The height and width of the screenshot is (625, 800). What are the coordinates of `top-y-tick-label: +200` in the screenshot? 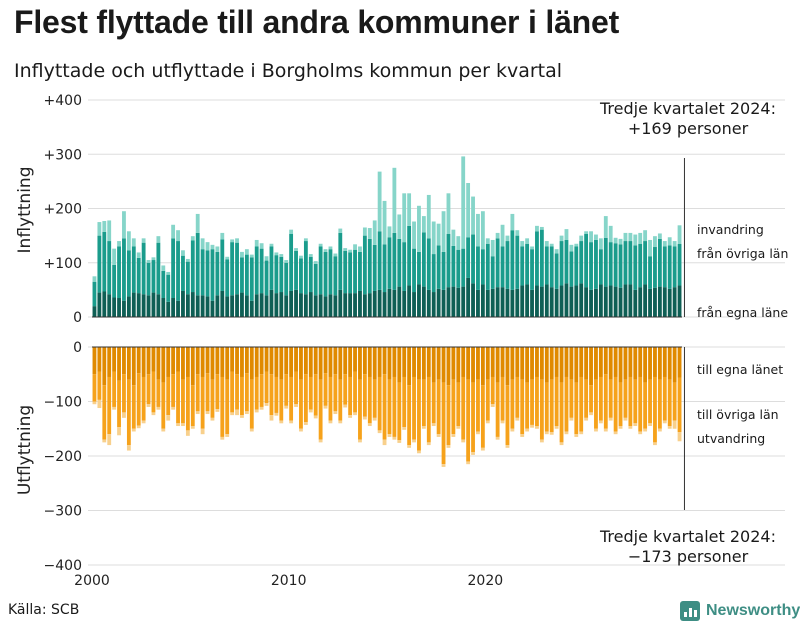 It's located at (63, 210).